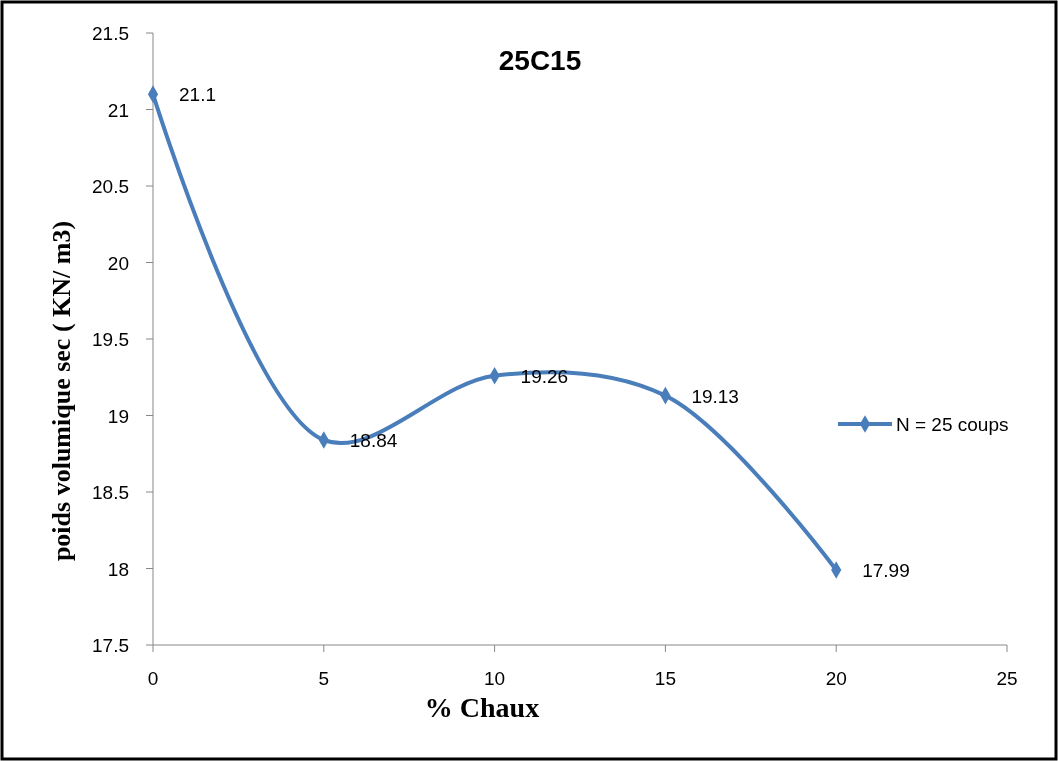 The image size is (1058, 761). Describe the element at coordinates (197, 95) in the screenshot. I see `data-label: 21.1` at that location.